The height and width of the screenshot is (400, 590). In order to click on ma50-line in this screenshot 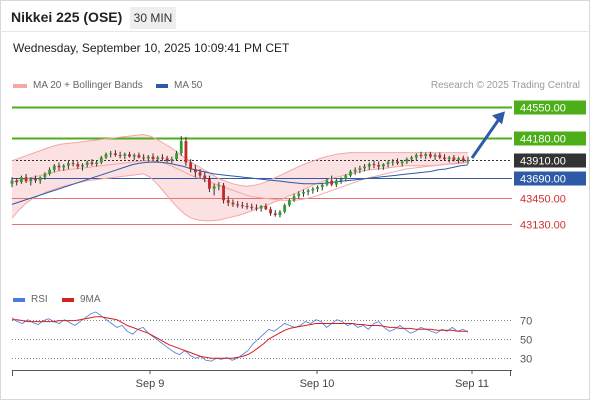, I will do `click(240, 183)`.